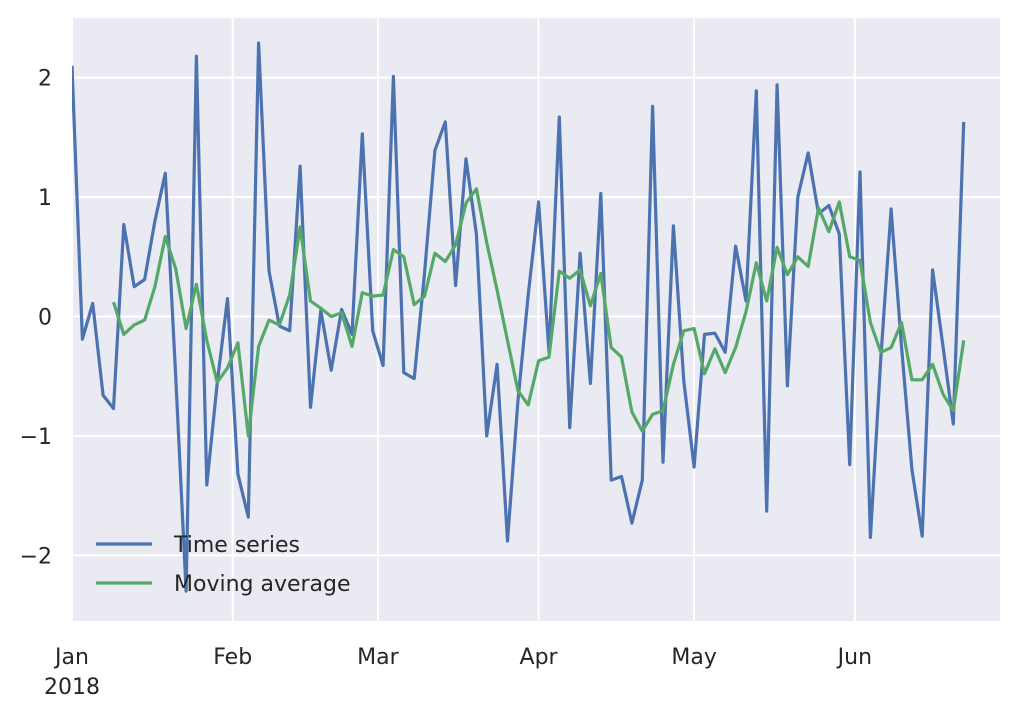 The width and height of the screenshot is (1021, 719). Describe the element at coordinates (378, 657) in the screenshot. I see `x-tick-label: Mar` at that location.